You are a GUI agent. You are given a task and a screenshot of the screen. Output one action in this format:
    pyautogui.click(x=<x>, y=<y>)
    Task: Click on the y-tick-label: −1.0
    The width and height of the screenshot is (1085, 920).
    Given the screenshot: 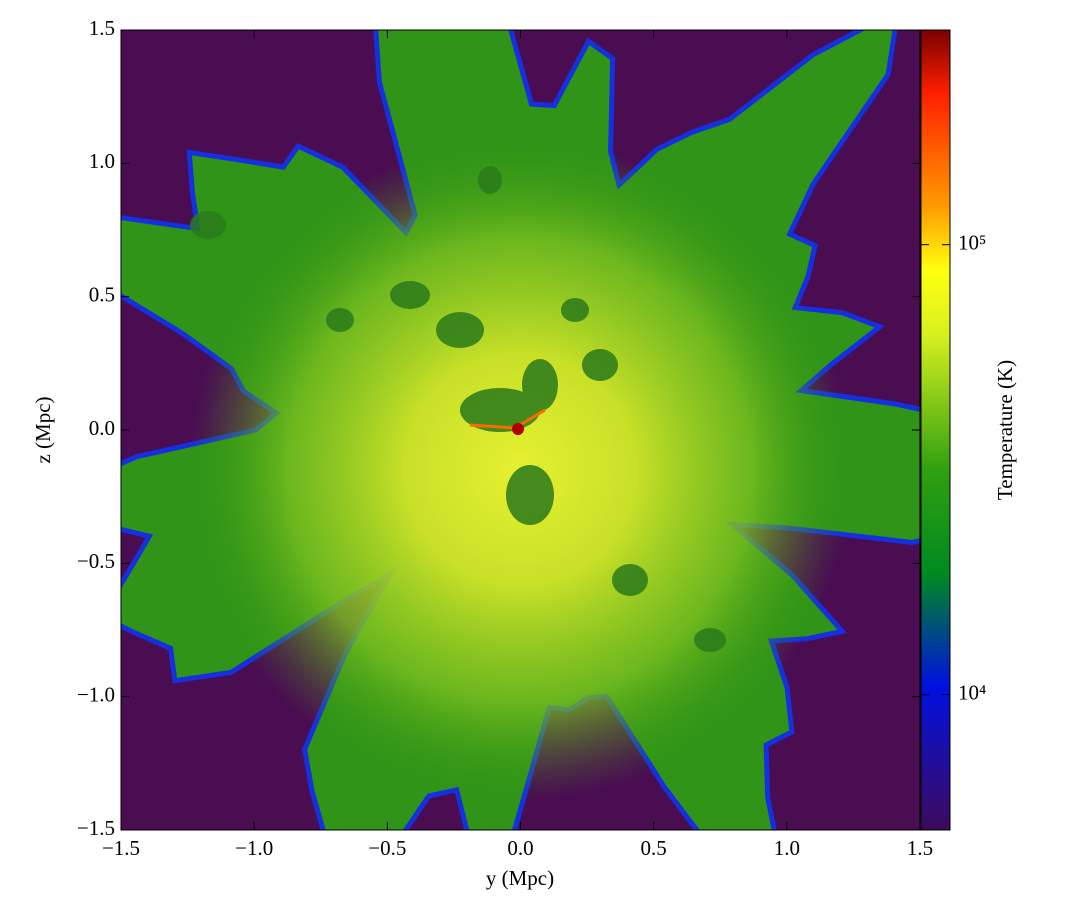 What is the action you would take?
    pyautogui.click(x=96, y=694)
    